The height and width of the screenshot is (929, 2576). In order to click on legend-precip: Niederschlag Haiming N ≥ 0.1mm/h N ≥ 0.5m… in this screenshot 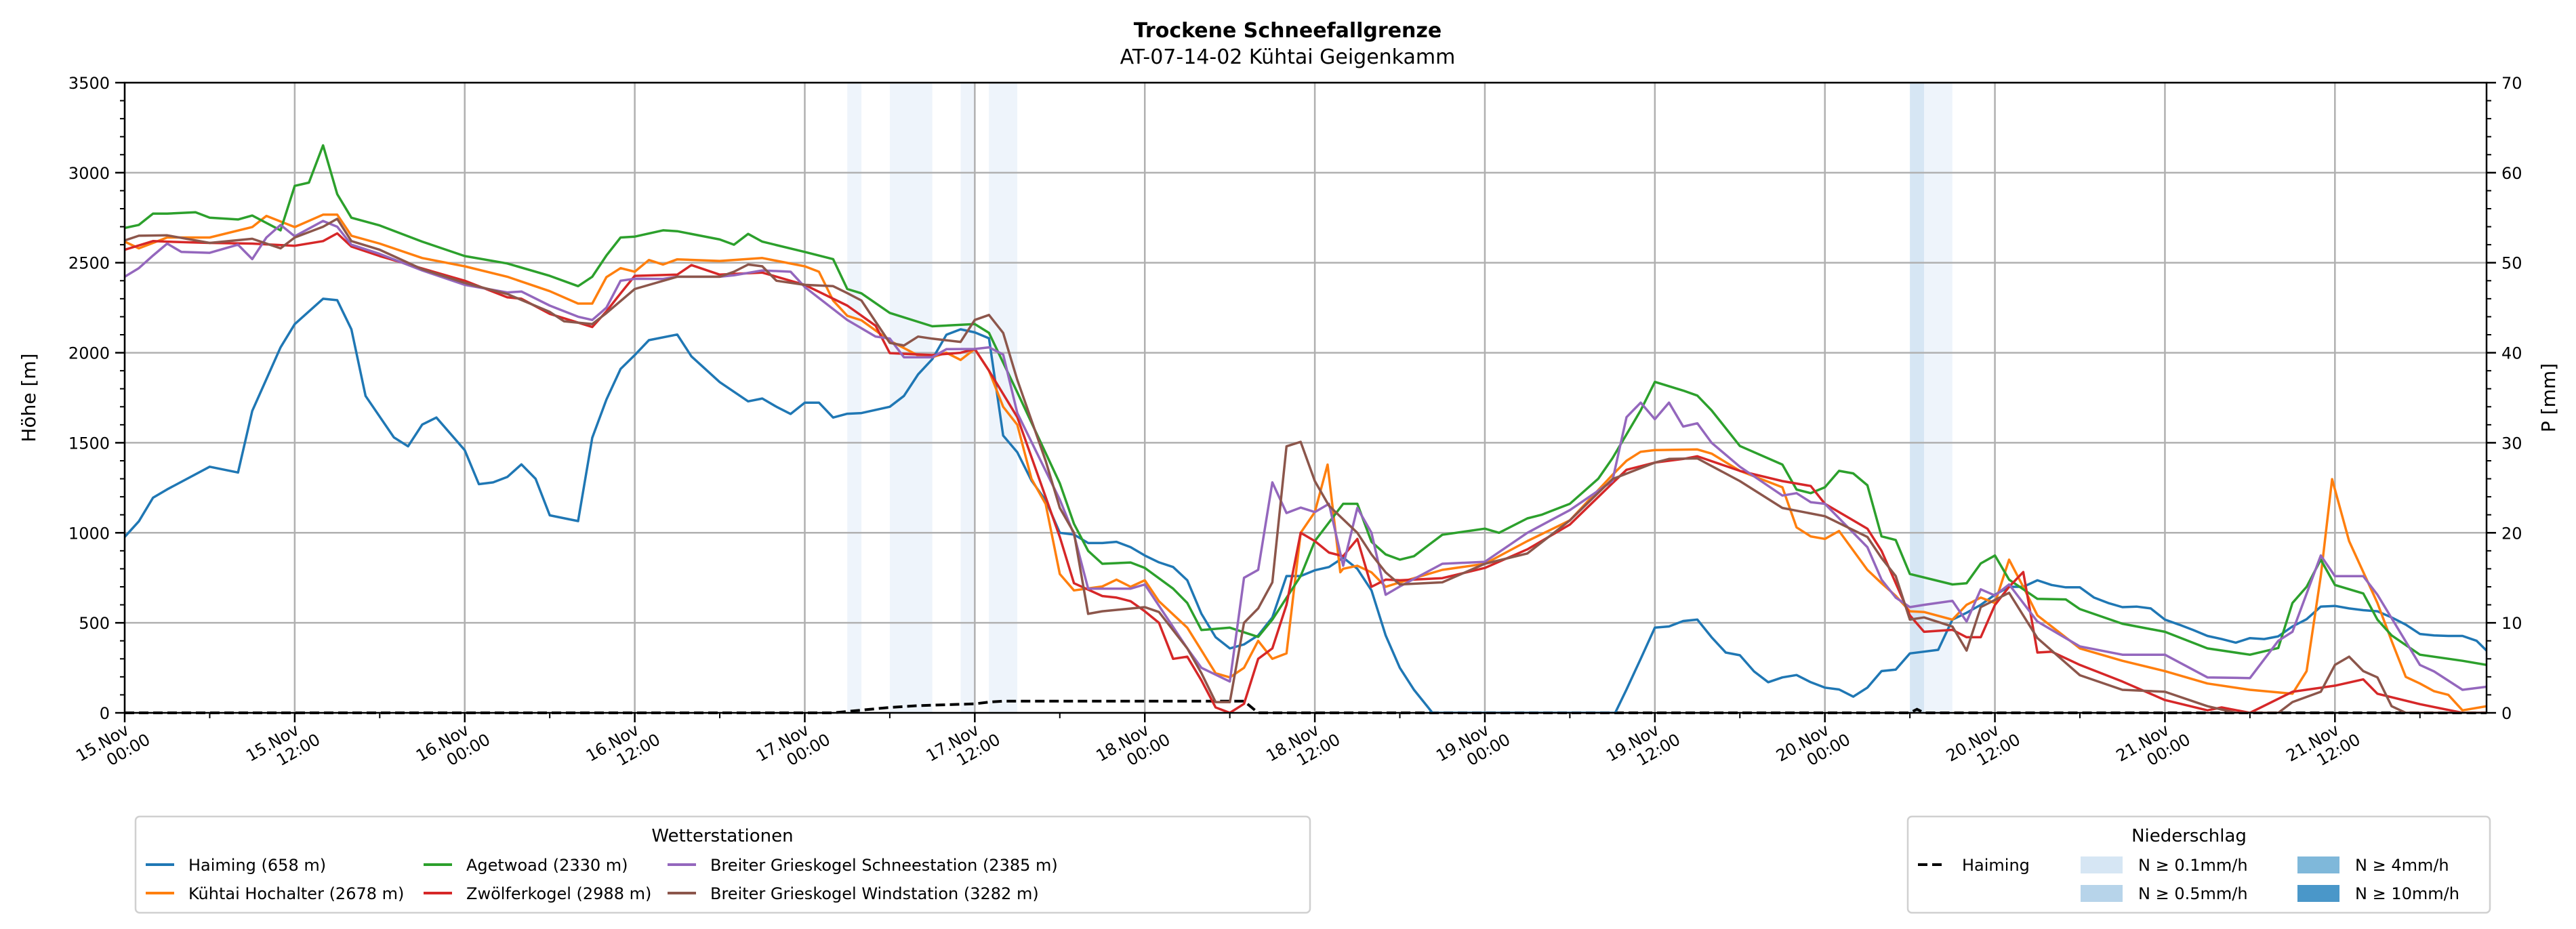, I will do `click(2199, 865)`.